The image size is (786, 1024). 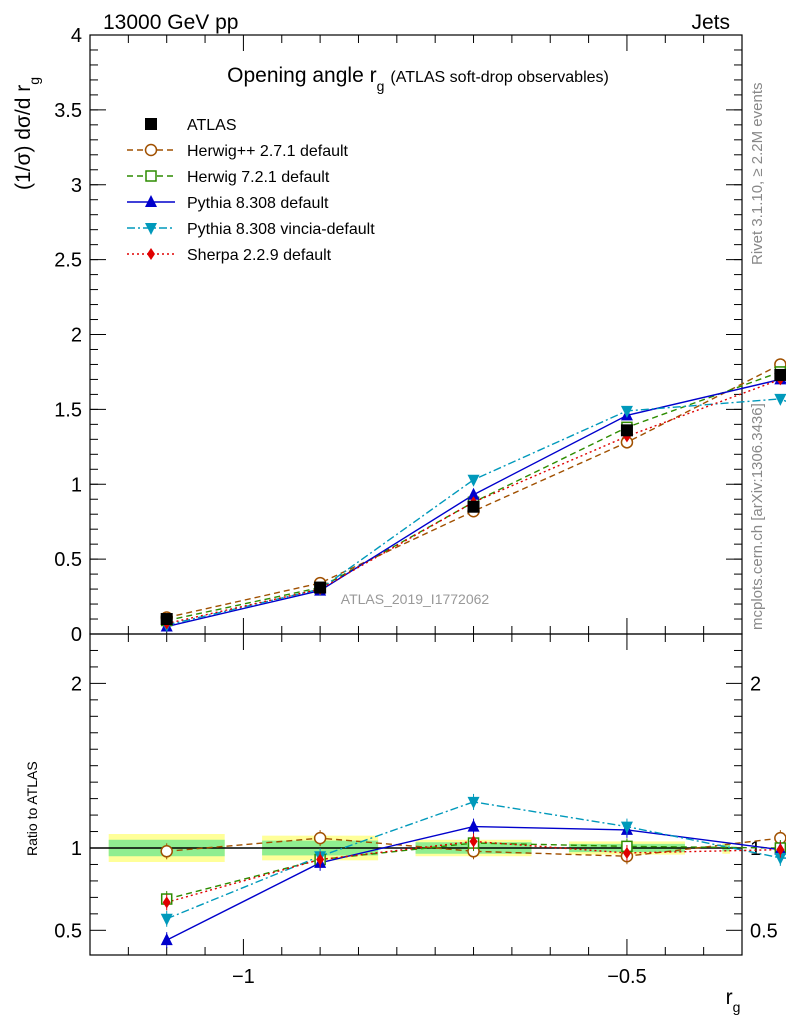 I want to click on main-y-tick-label: 4, so click(x=76, y=36).